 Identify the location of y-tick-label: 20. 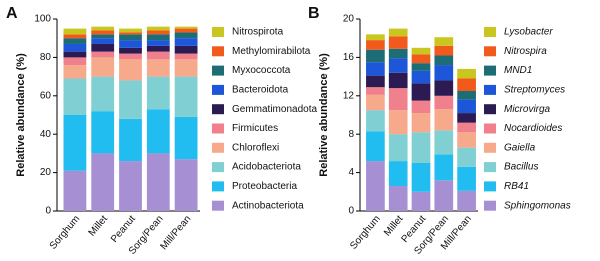
(349, 19).